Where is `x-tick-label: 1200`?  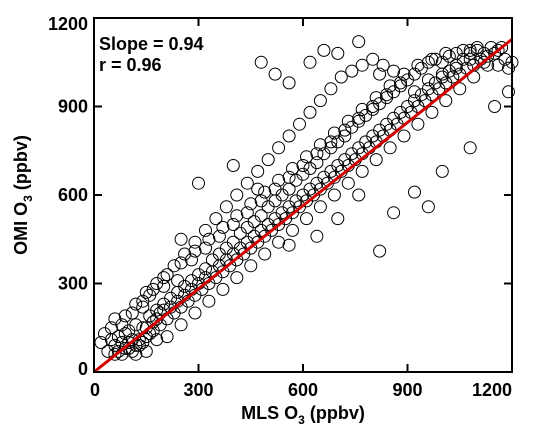
x-tick-label: 1200 is located at coordinates (492, 390).